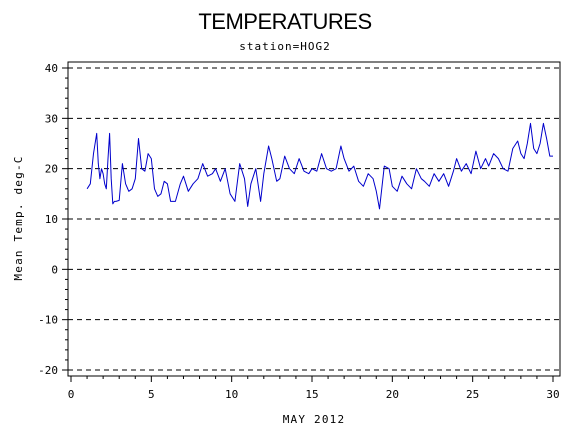  Describe the element at coordinates (392, 394) in the screenshot. I see `x-tick-label: 20` at that location.